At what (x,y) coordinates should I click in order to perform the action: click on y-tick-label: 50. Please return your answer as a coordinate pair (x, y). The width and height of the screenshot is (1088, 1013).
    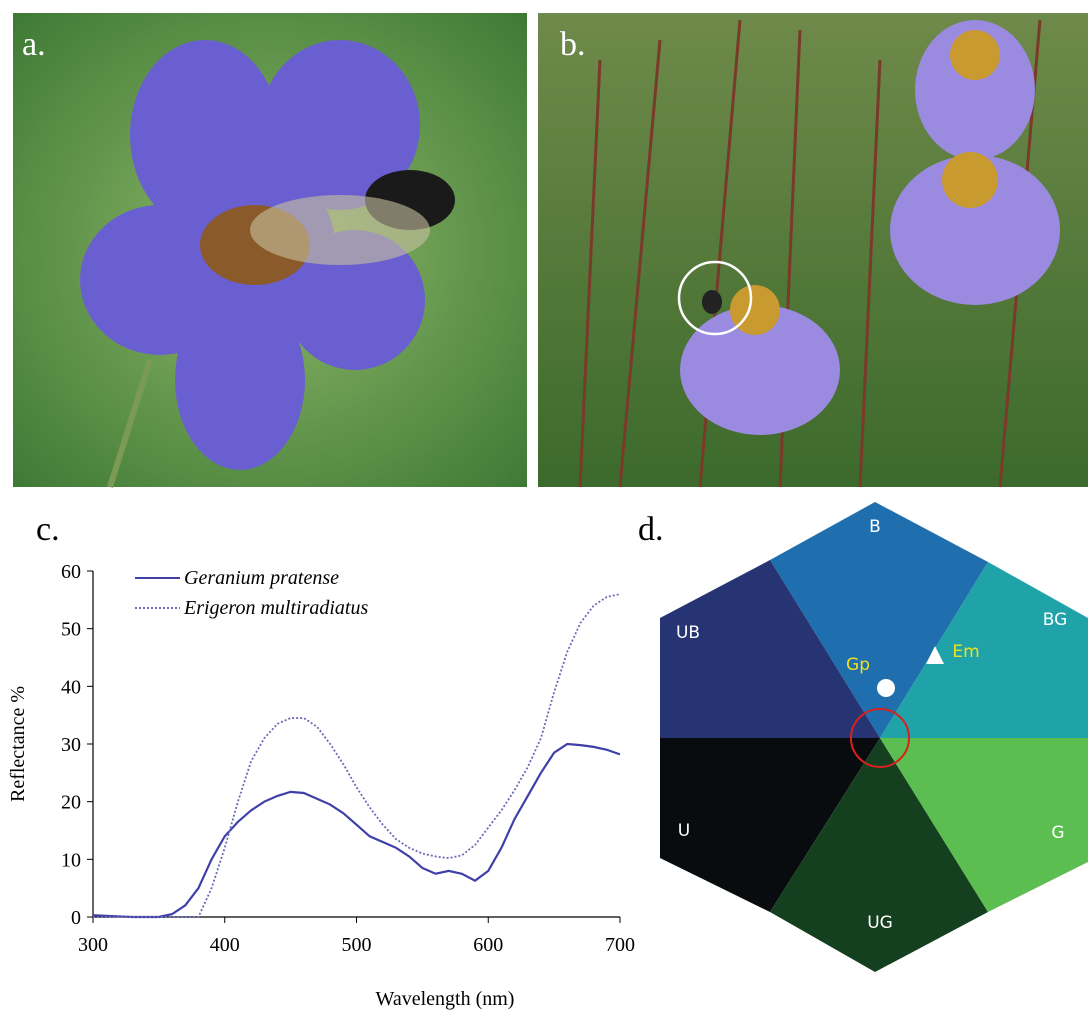
    Looking at the image, I should click on (71, 630).